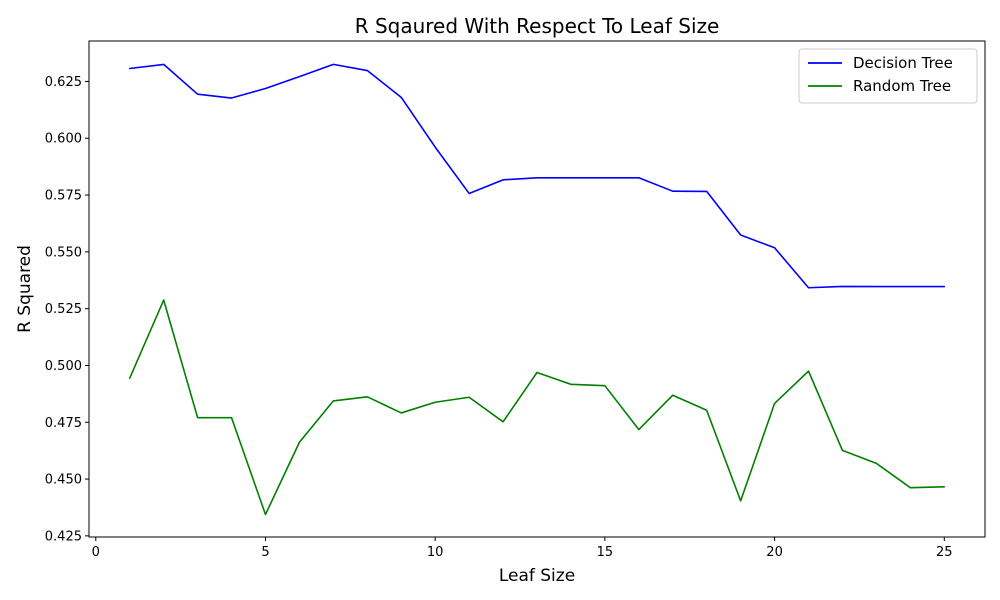 The height and width of the screenshot is (600, 1000). I want to click on legend: Decision Tree Random Tree, so click(888, 76).